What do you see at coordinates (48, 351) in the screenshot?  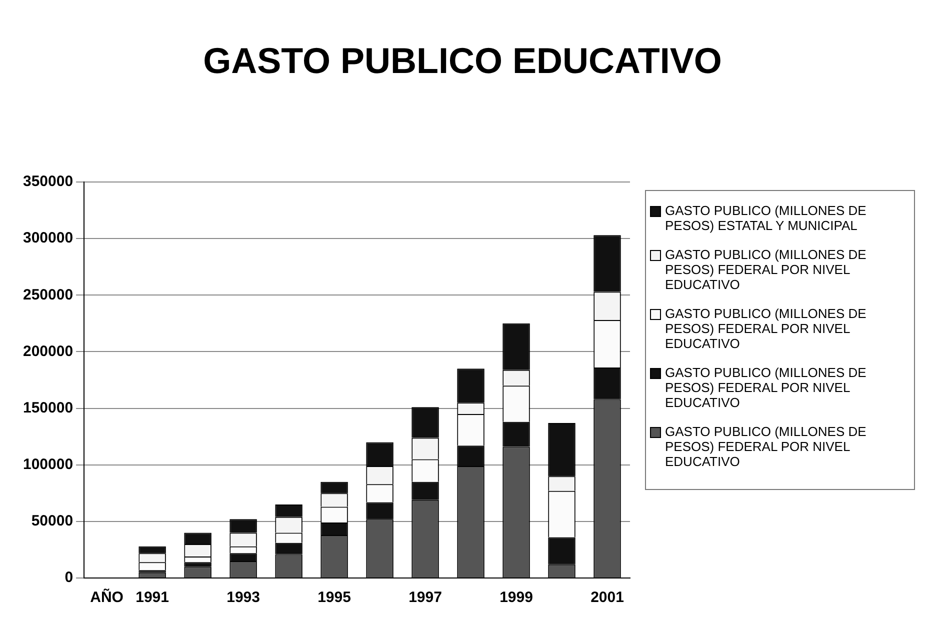 I see `y-tick-label: 200000` at bounding box center [48, 351].